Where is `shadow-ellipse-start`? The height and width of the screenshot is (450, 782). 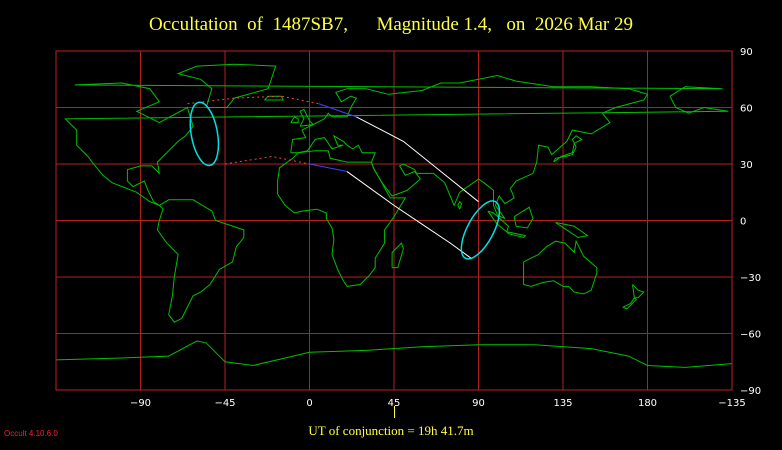 shadow-ellipse-start is located at coordinates (204, 134).